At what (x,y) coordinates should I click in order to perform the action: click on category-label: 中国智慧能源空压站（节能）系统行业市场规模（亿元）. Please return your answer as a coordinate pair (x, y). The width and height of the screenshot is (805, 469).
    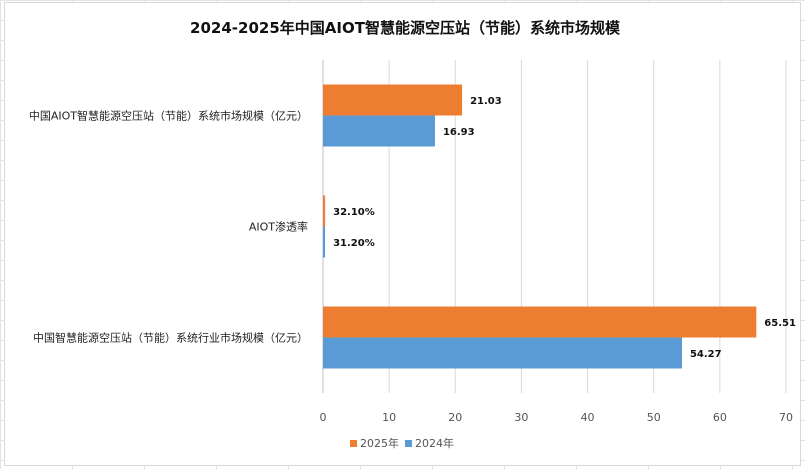
    Looking at the image, I should click on (170, 338).